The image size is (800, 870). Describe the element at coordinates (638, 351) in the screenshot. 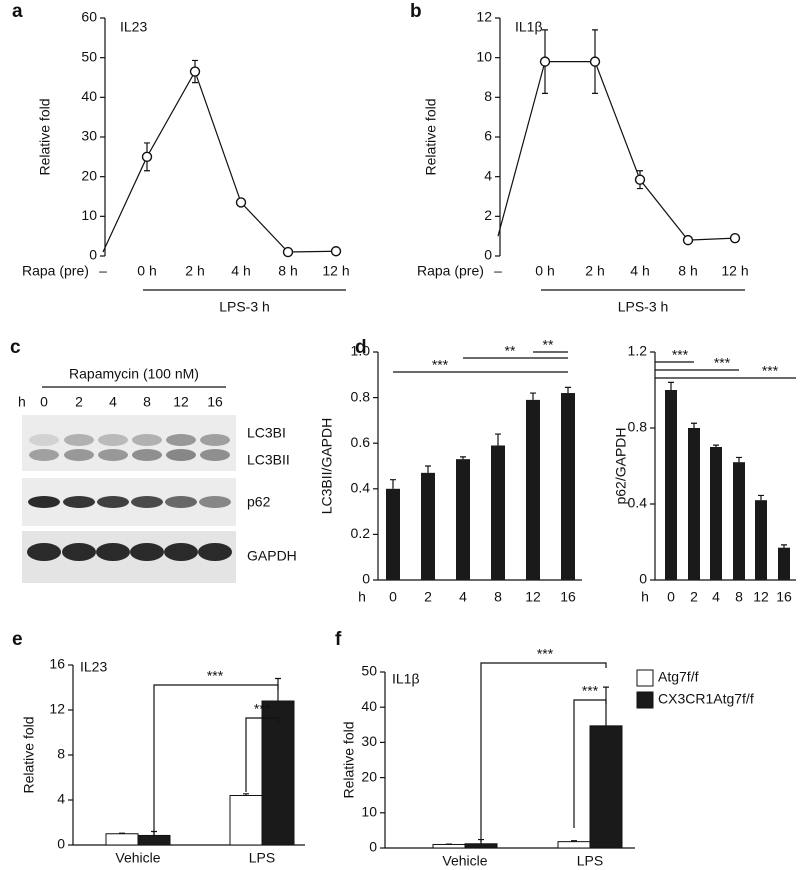

I see `y-tick-label: 1.2` at that location.